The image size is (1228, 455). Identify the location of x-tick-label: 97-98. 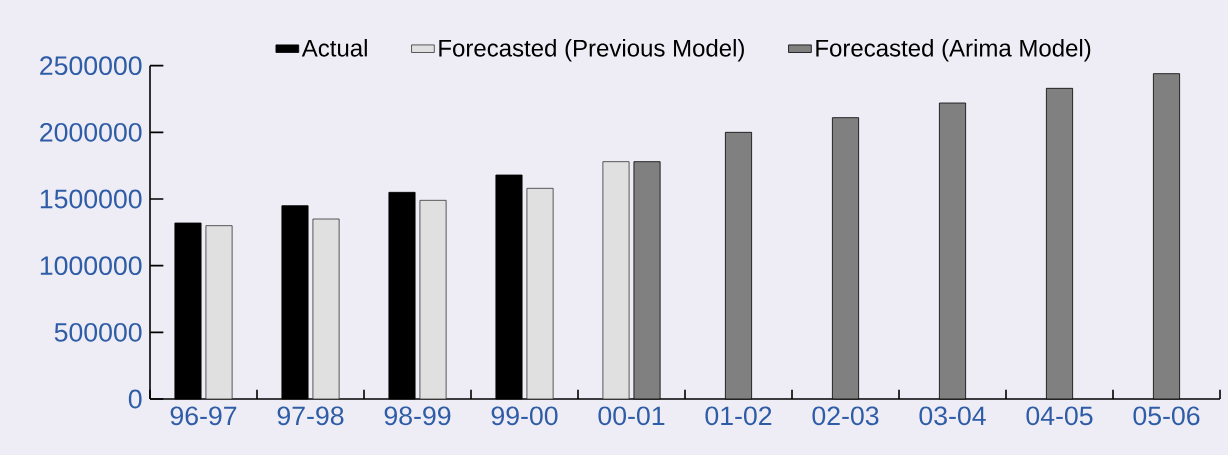
(310, 416).